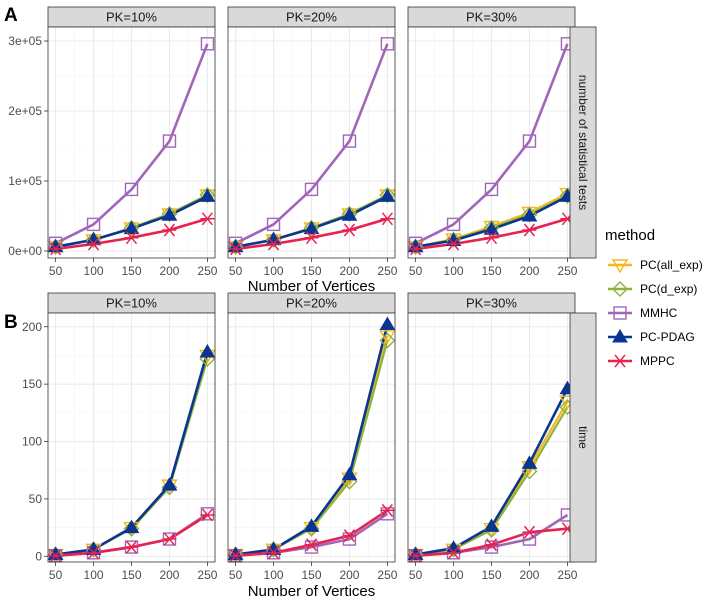  What do you see at coordinates (36, 499) in the screenshot?
I see `y-tick-label: 50` at bounding box center [36, 499].